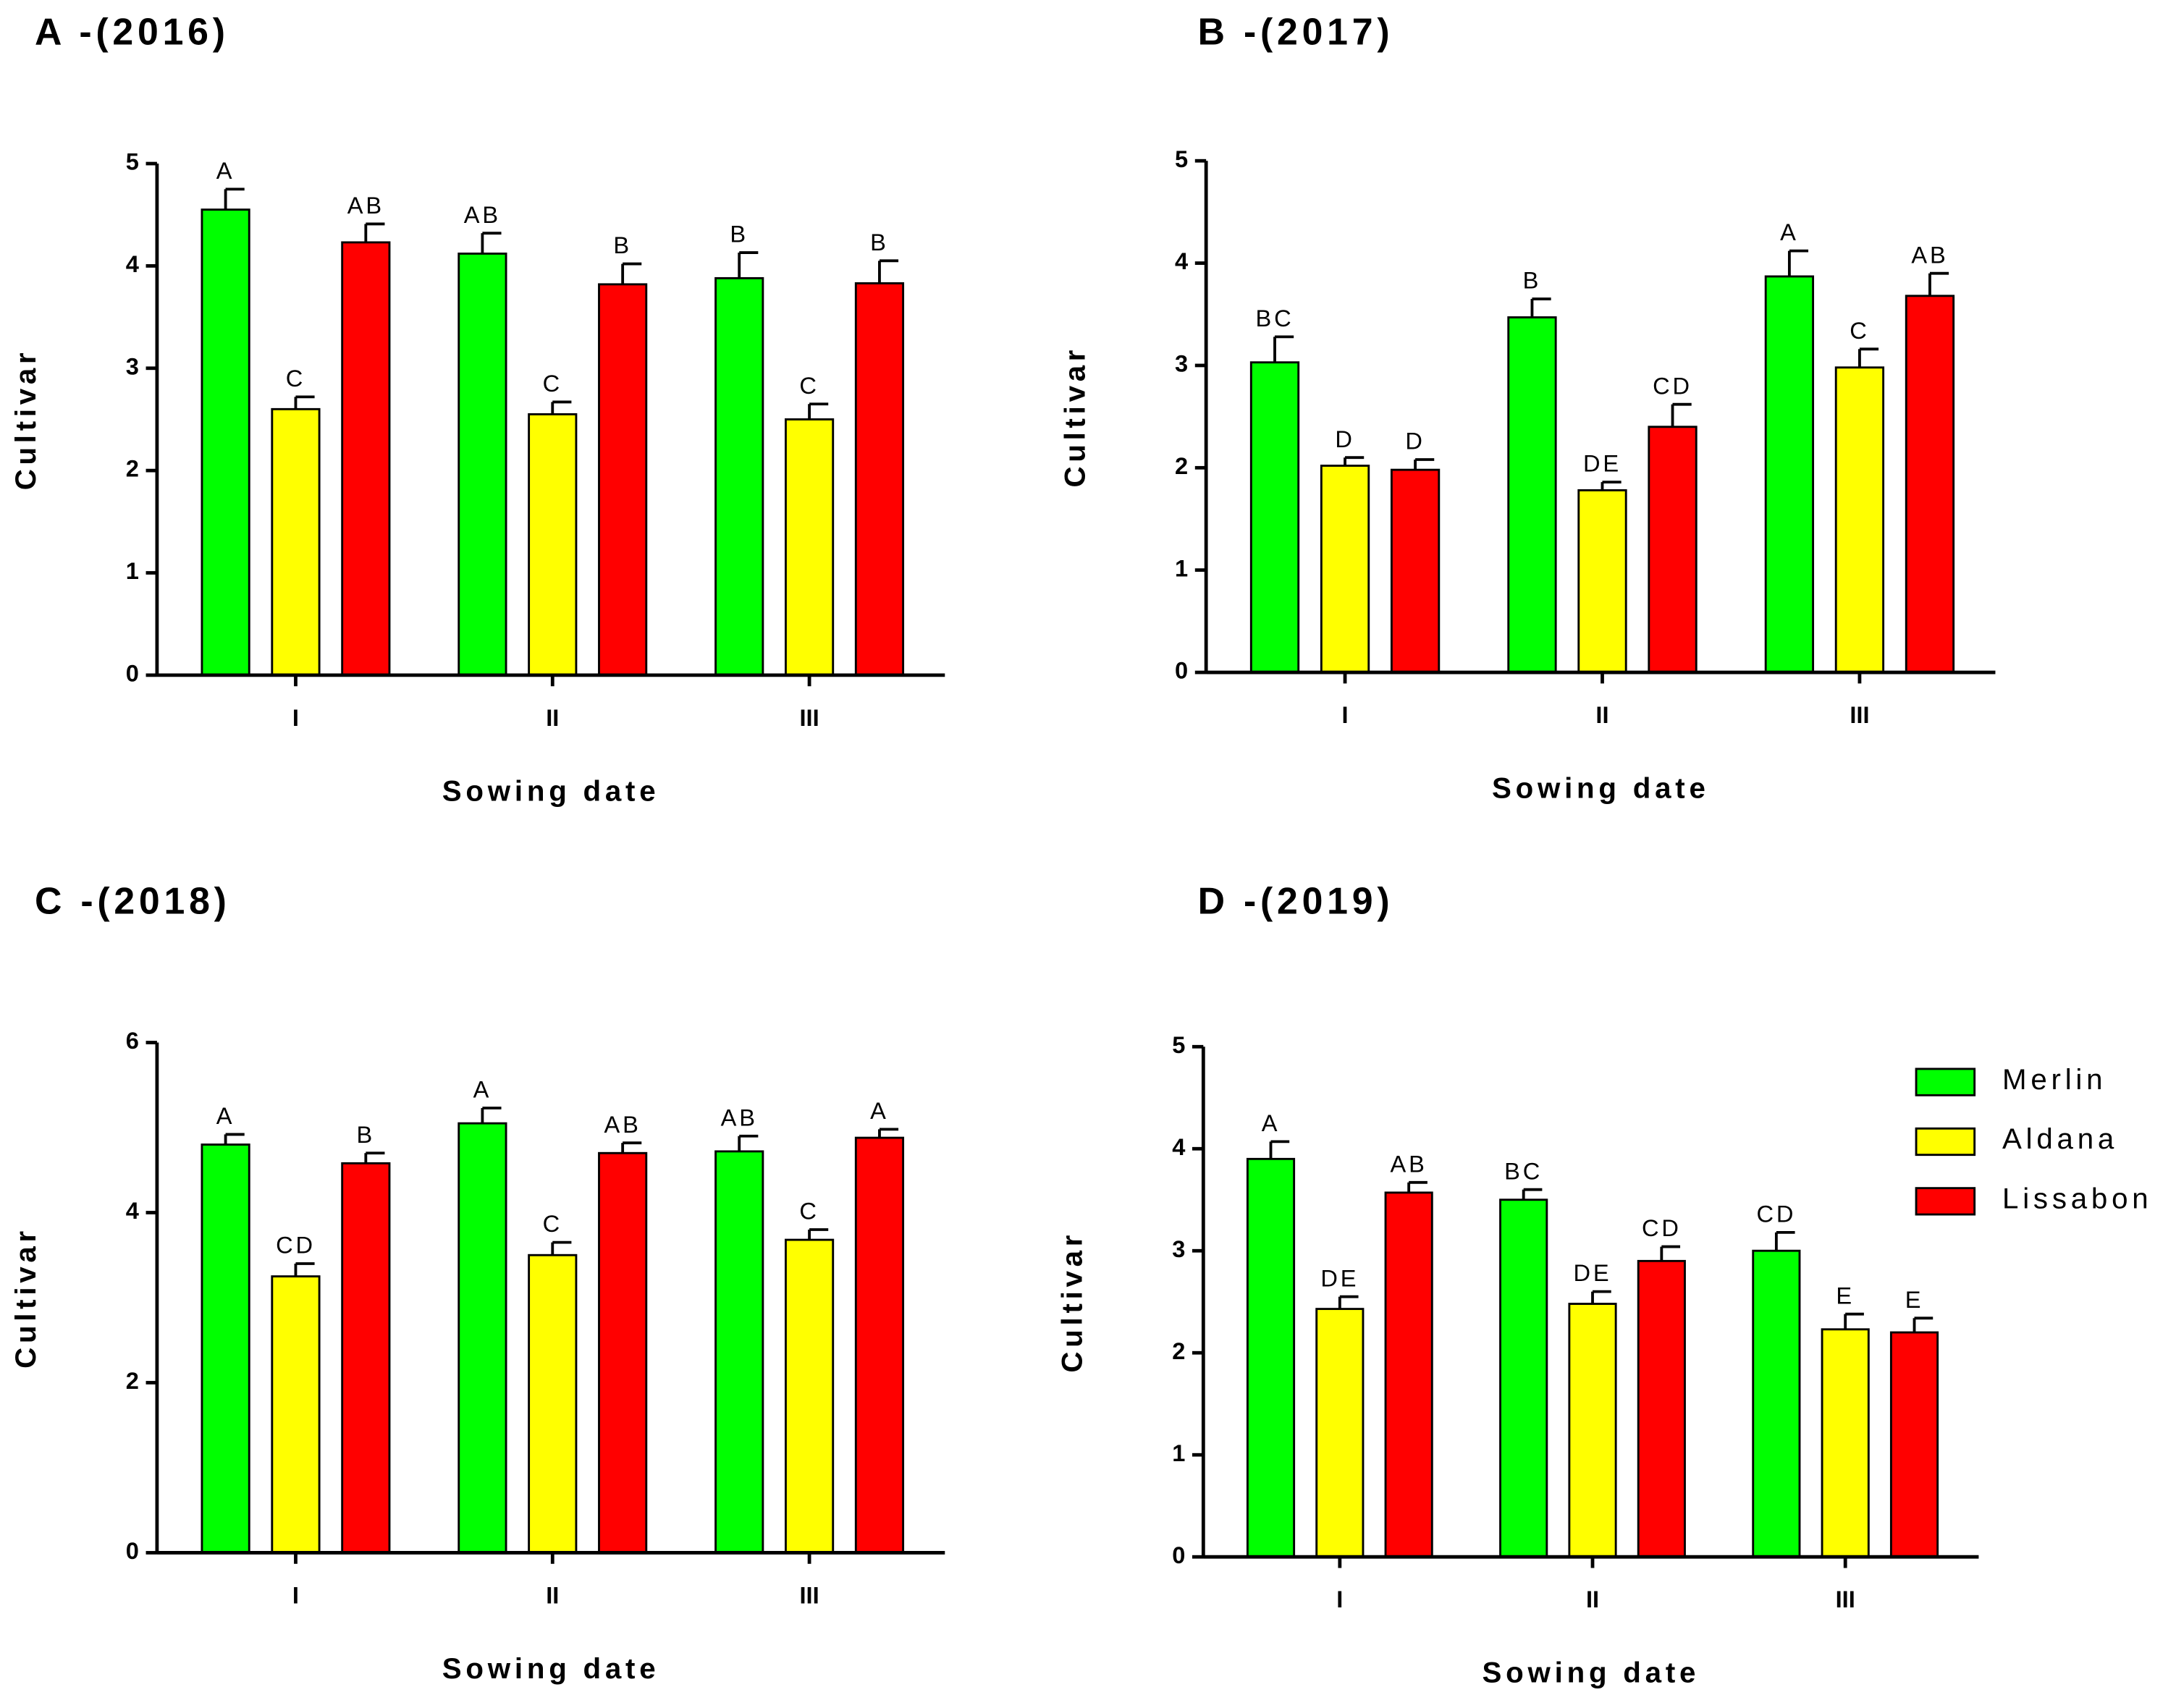  I want to click on chart-title: C -(2018), so click(133, 901).